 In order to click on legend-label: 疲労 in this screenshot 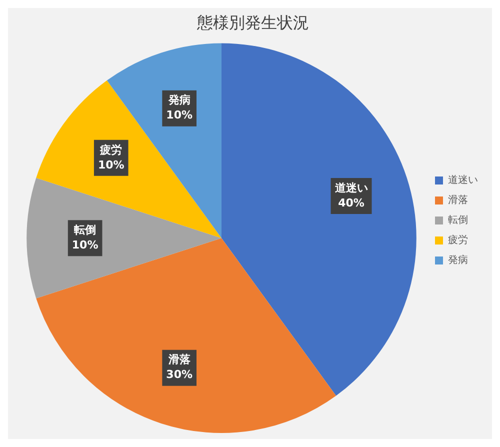, I will do `click(458, 240)`.